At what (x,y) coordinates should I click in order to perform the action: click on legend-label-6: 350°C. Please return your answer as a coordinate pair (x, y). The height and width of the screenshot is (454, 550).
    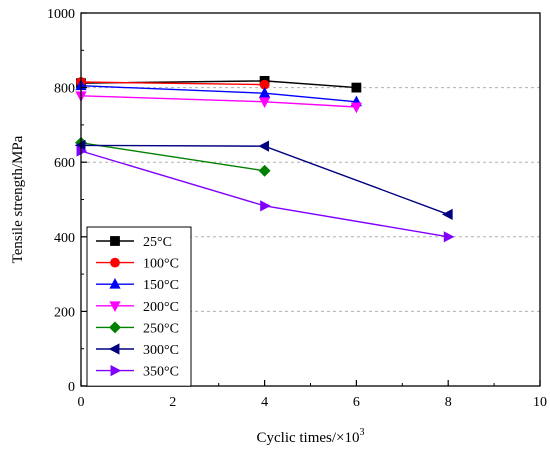
    Looking at the image, I should click on (161, 372).